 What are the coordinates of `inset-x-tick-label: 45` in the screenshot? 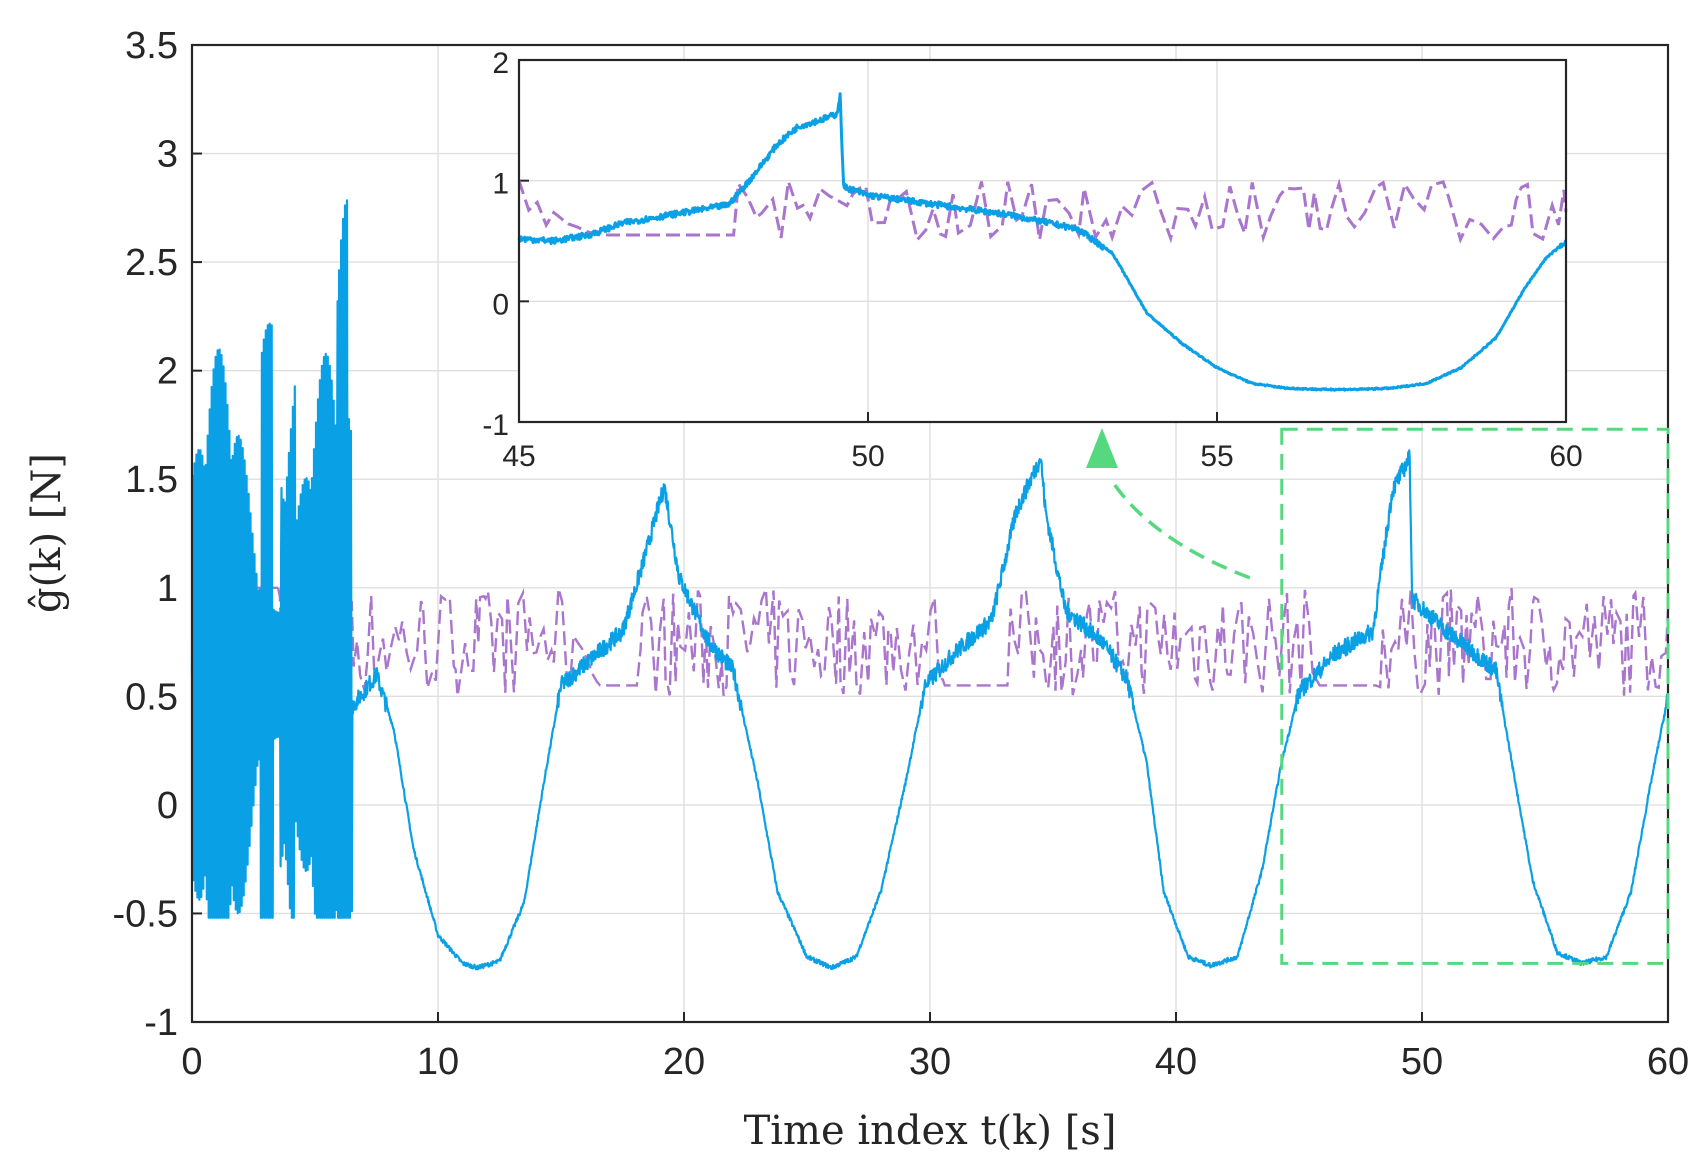 It's located at (518, 456).